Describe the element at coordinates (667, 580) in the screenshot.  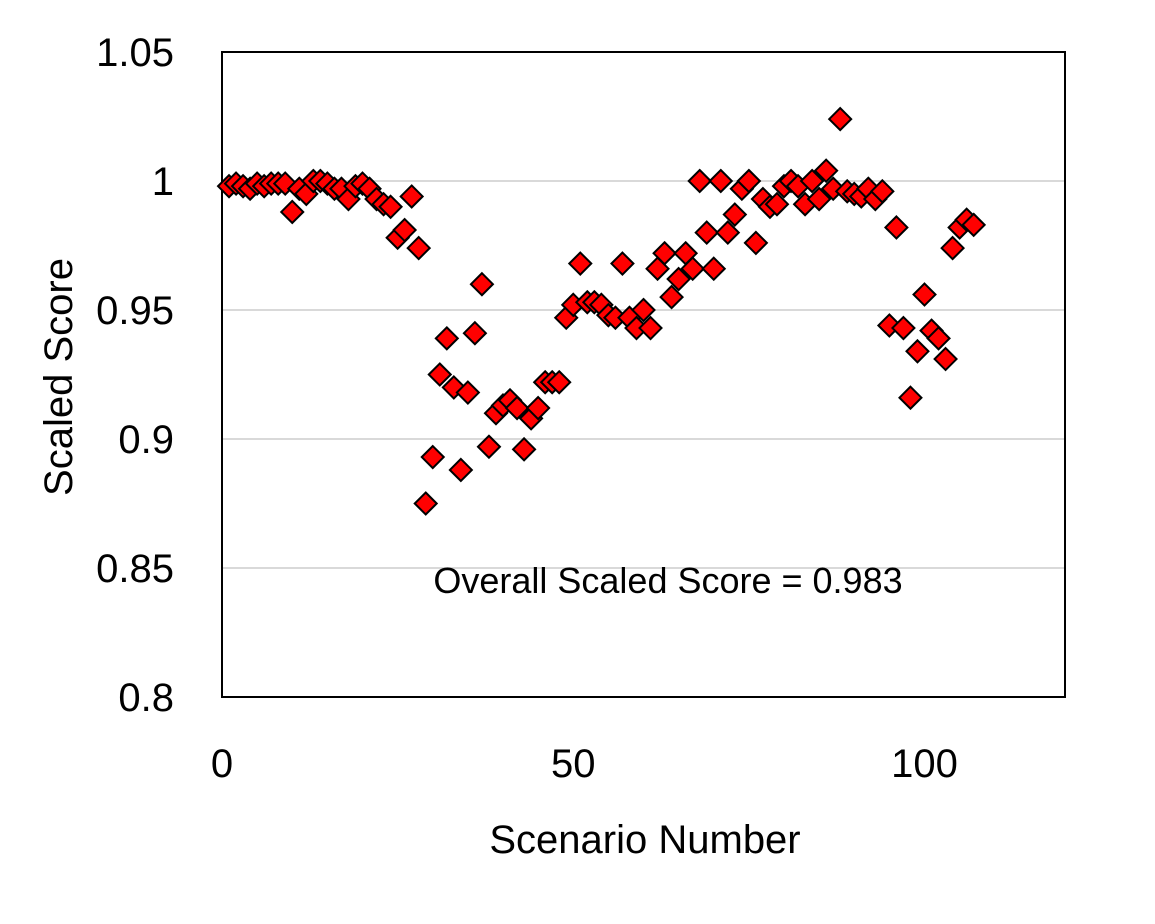
I see `overall-score-annotation: Overall Scaled Score = 0.983` at that location.